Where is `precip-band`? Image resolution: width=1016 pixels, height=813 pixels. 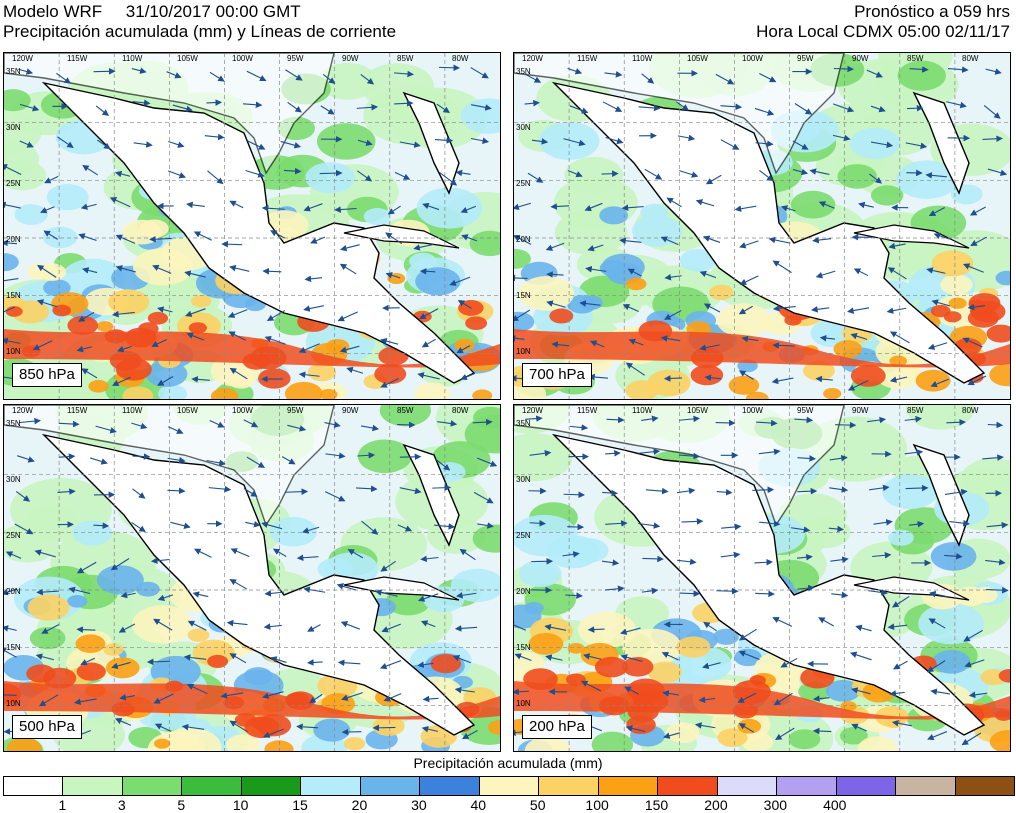 precip-band is located at coordinates (252, 348).